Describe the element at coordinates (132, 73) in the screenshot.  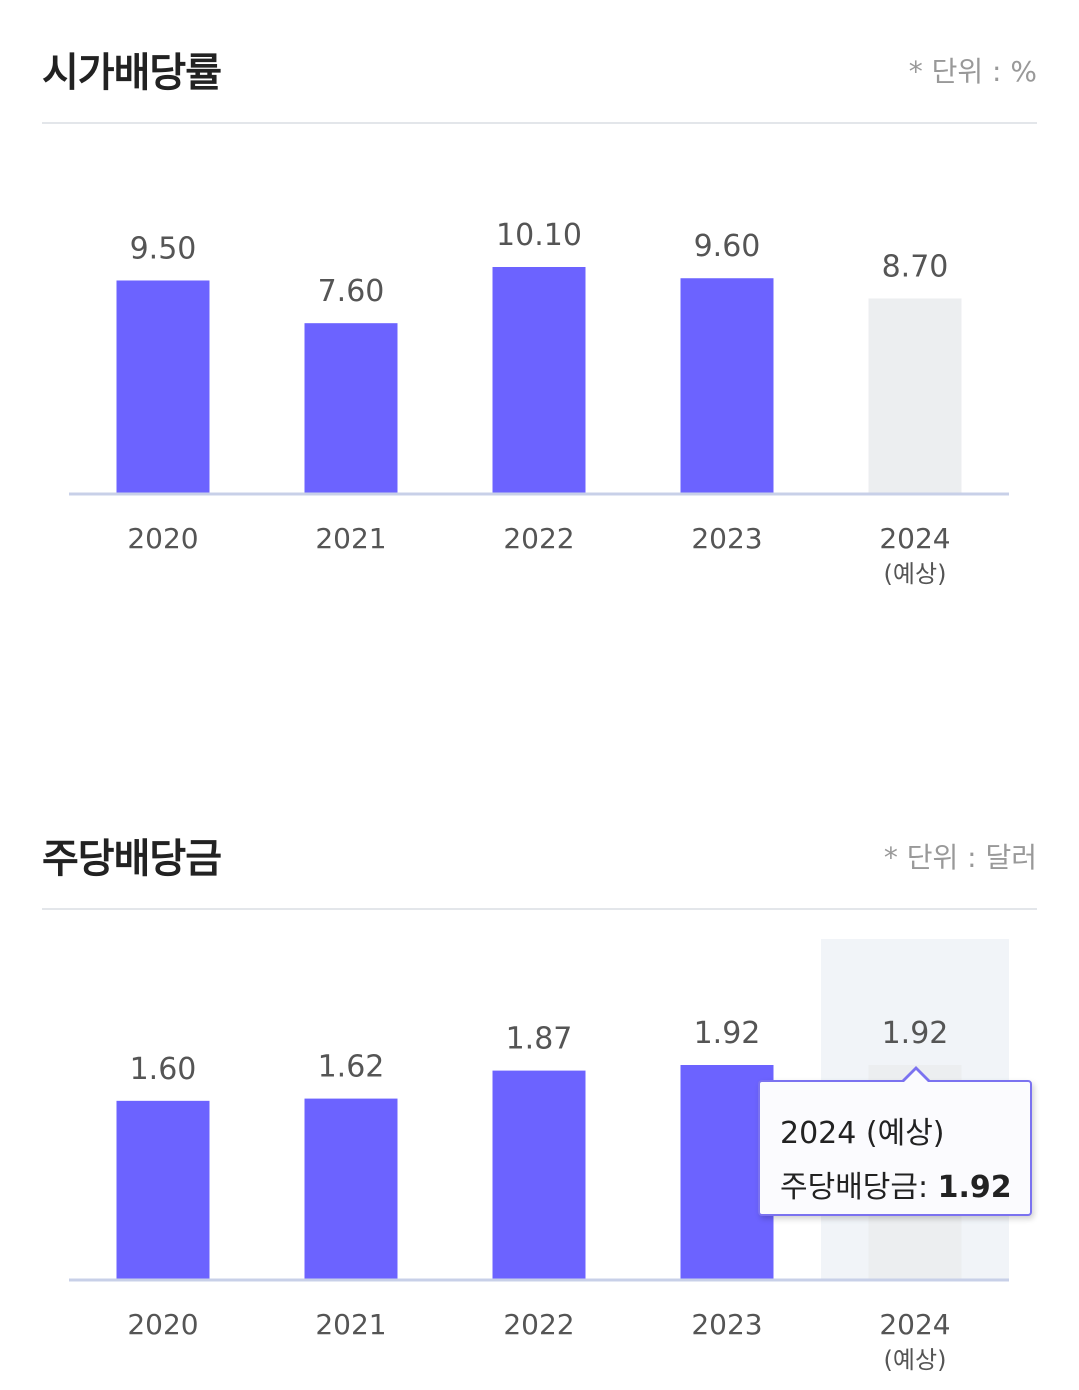
I see `section-title: 시가배당률` at that location.